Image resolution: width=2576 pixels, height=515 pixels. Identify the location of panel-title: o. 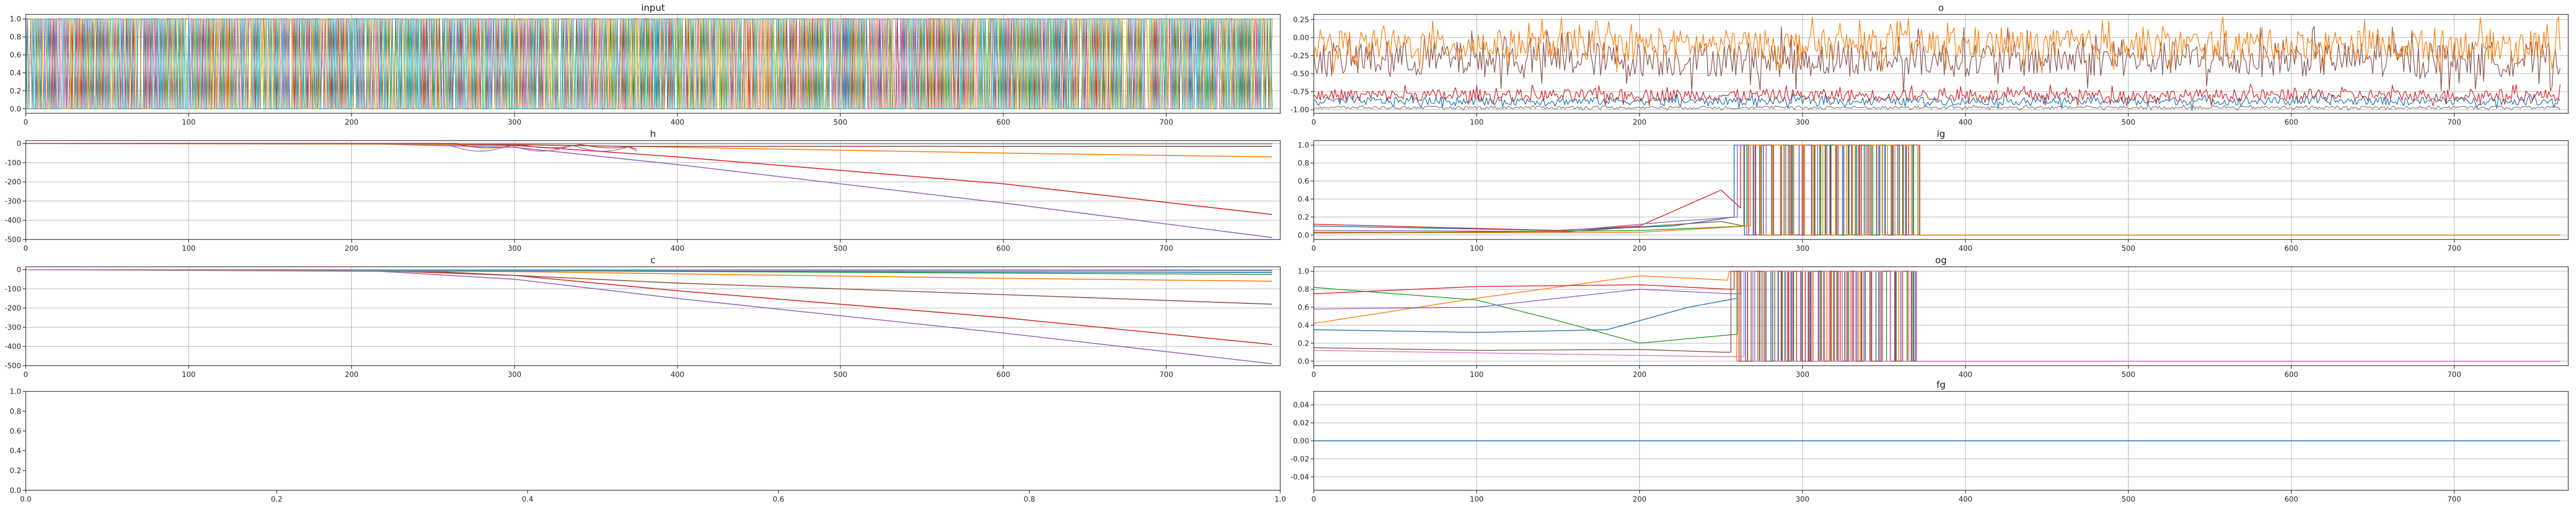
(1941, 8).